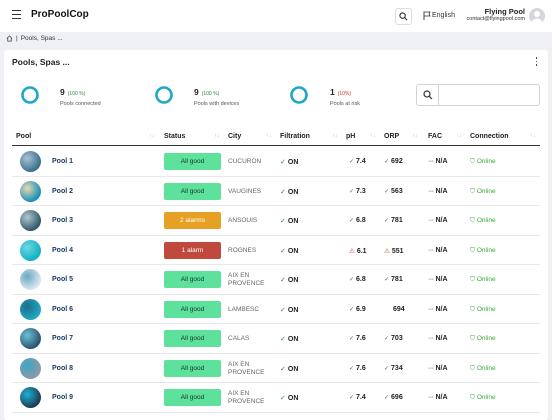  I want to click on language-selector: English, so click(443, 15).